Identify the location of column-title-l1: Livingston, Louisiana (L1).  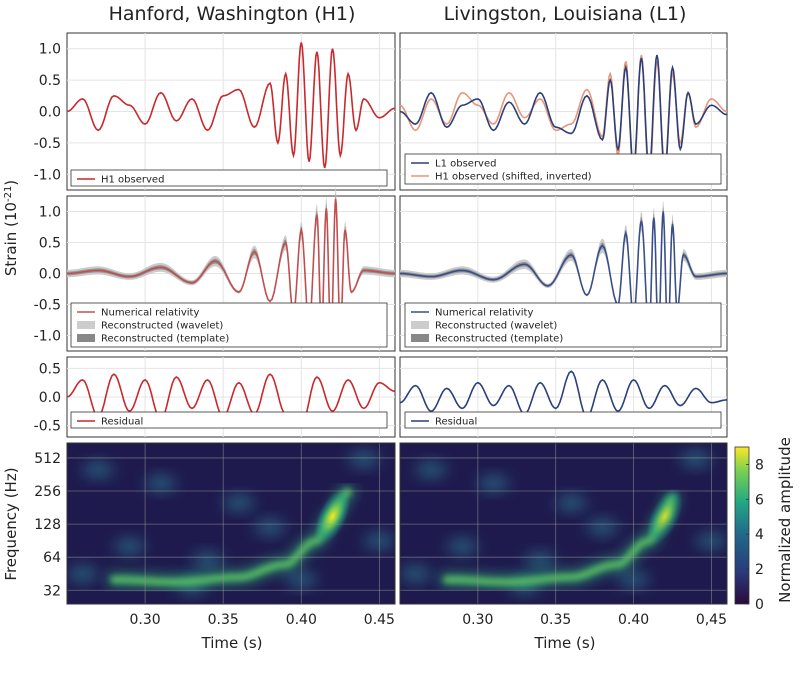
(565, 14).